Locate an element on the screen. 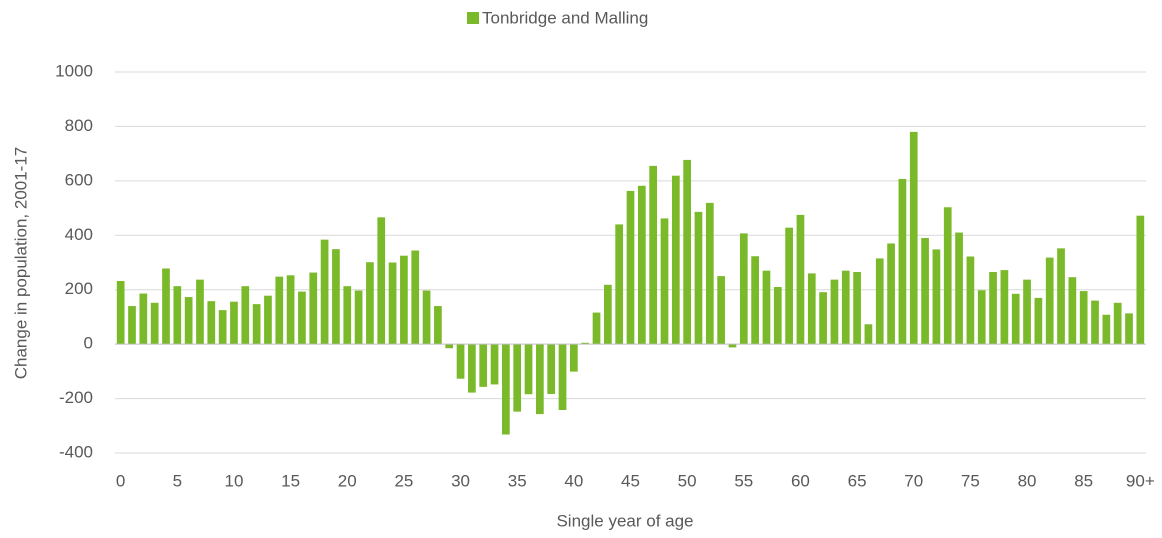 The width and height of the screenshot is (1162, 538). x-tick-label: 45 is located at coordinates (630, 480).